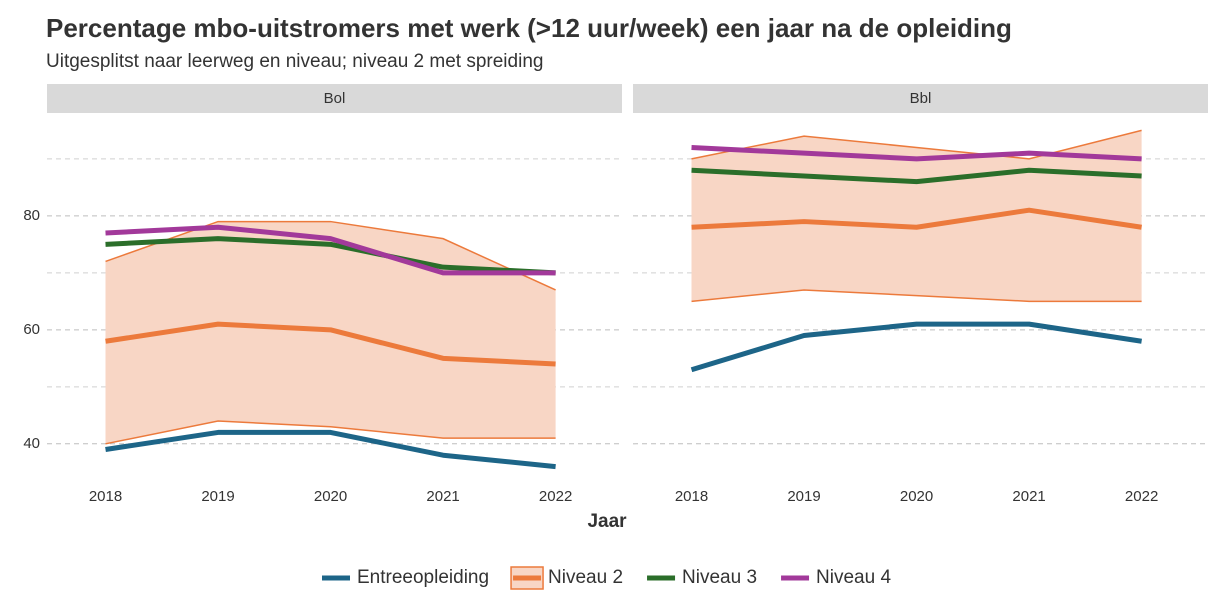 The height and width of the screenshot is (592, 1215). I want to click on y-tick-label: 40, so click(31, 443).